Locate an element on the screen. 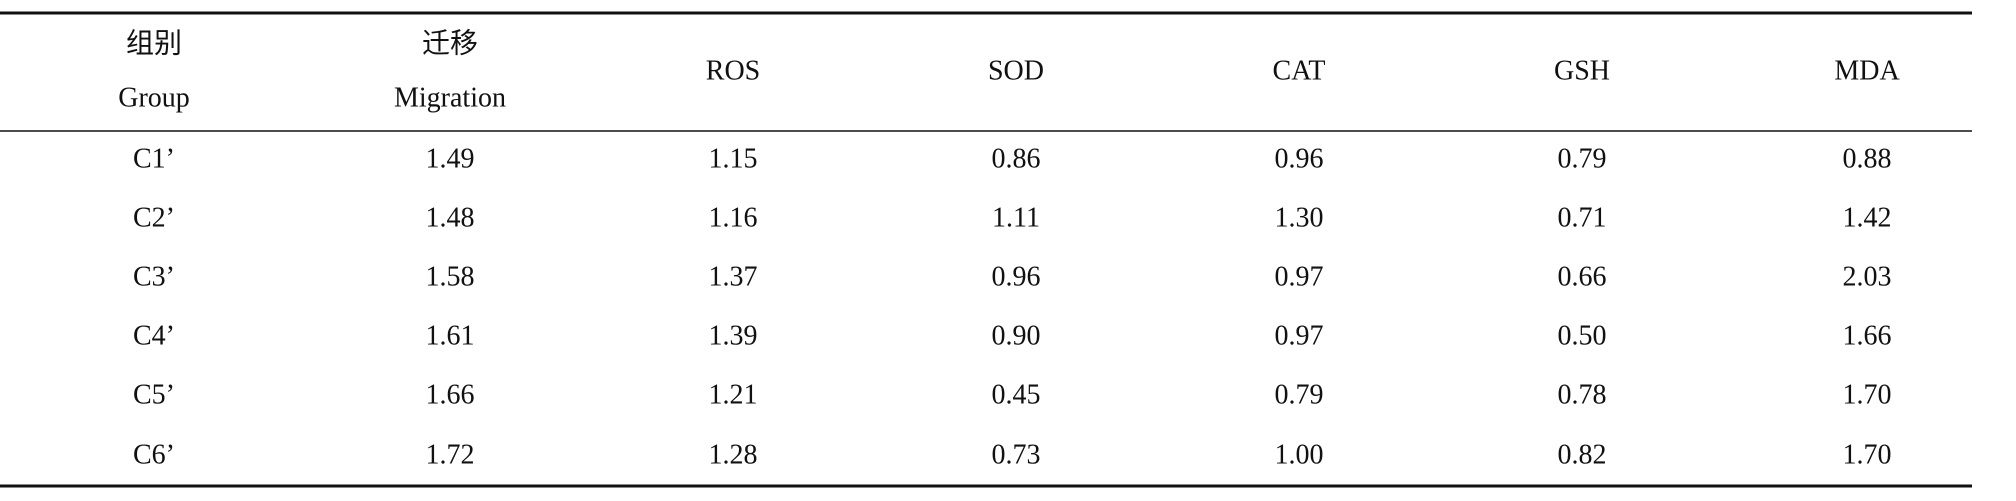 The image size is (2016, 501). value-cell: 1.16 is located at coordinates (733, 217).